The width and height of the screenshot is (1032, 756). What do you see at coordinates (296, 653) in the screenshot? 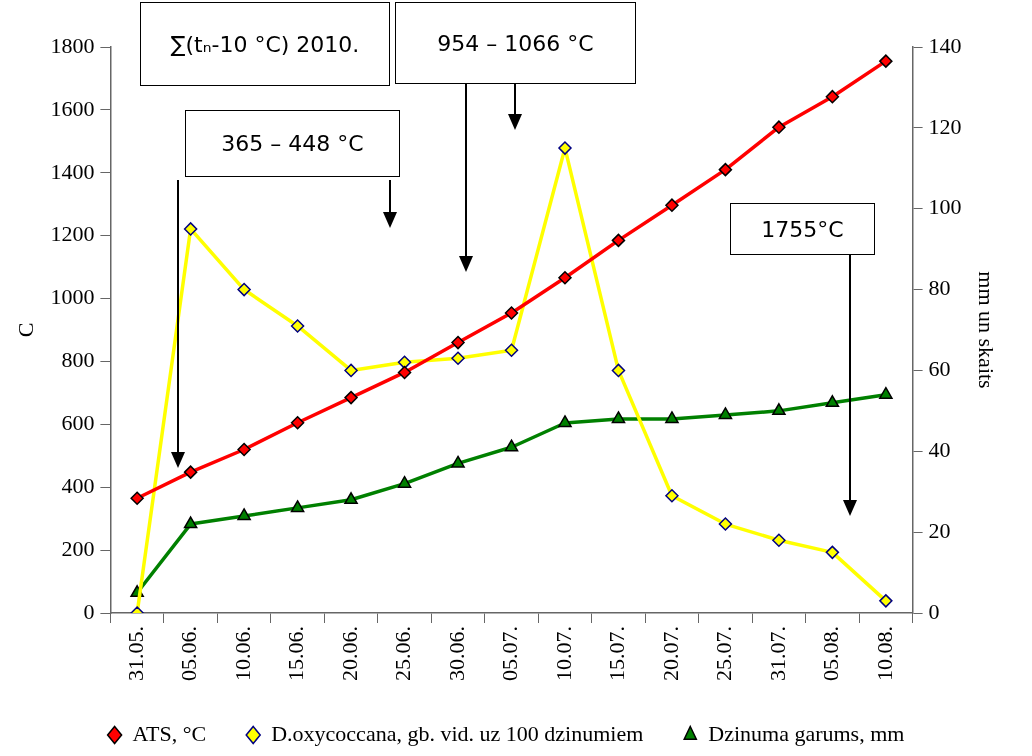
I see `x-tick-label: 15.06.` at bounding box center [296, 653].